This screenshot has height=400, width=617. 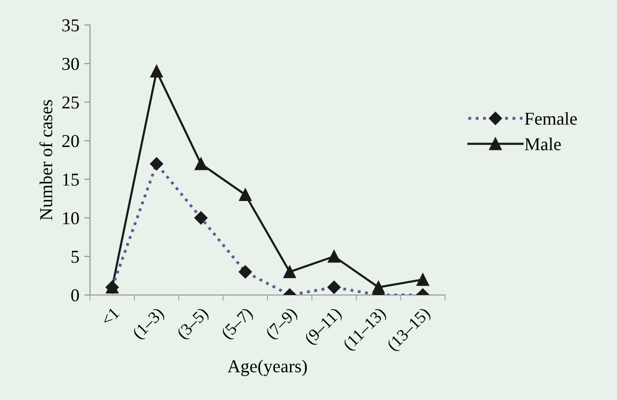 What do you see at coordinates (550, 118) in the screenshot?
I see `legend-label: Female` at bounding box center [550, 118].